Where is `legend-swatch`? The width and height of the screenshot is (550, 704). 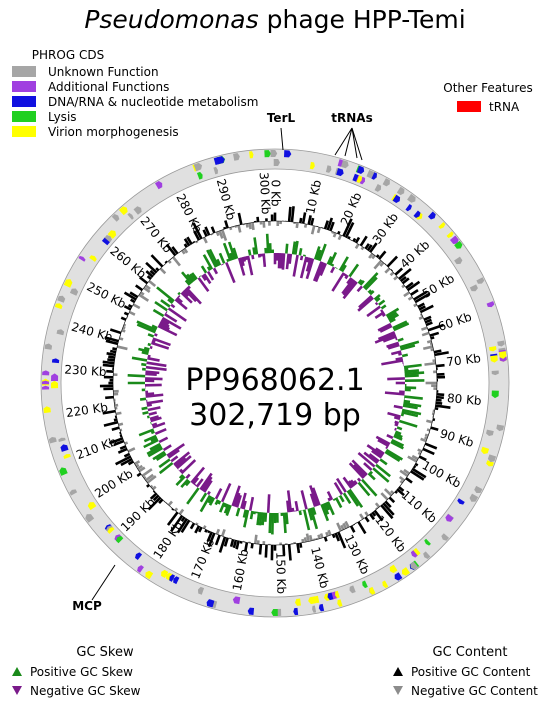
legend-swatch is located at coordinates (24, 71).